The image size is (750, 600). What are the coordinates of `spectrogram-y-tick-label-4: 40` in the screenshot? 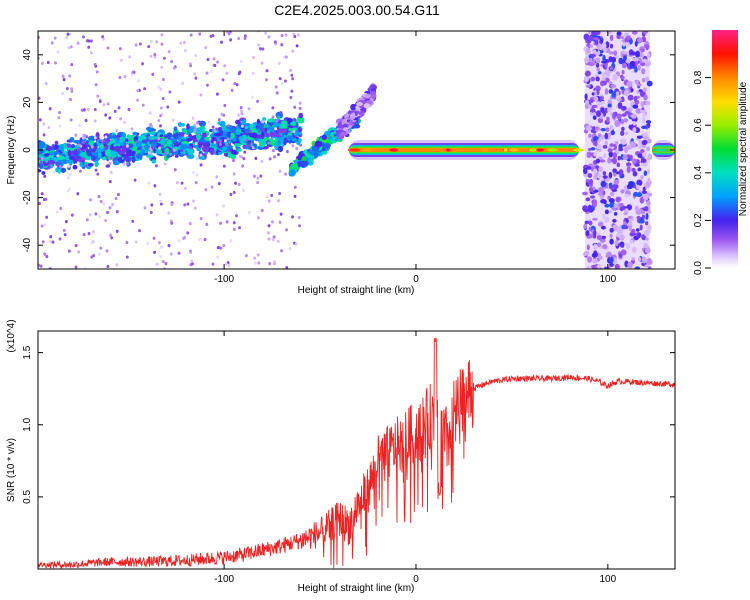 It's located at (27, 55).